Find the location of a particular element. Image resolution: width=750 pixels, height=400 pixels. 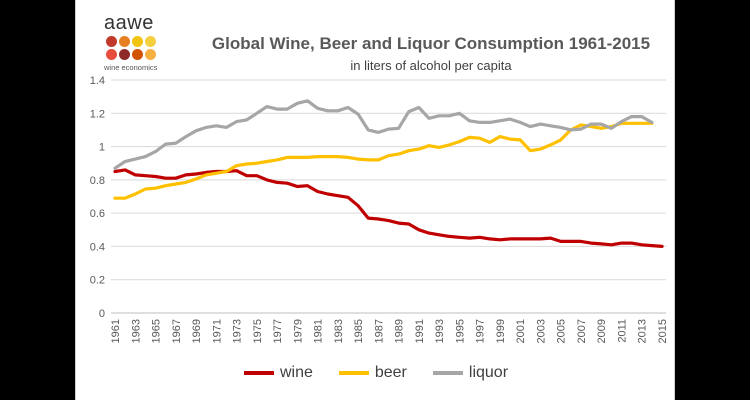

series-line-wine is located at coordinates (388, 208).